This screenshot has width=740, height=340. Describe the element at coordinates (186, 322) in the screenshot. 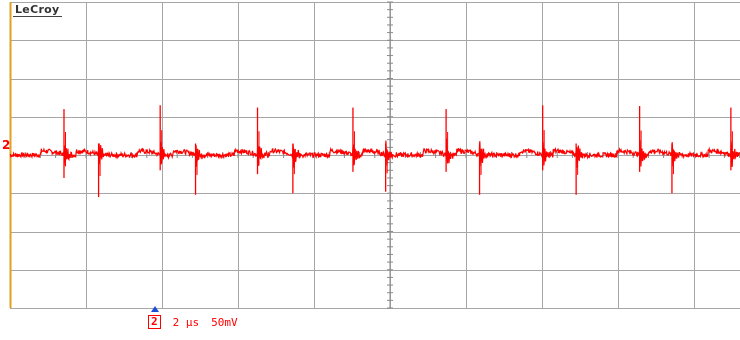

I see `timebase-readout: 2 μs` at that location.